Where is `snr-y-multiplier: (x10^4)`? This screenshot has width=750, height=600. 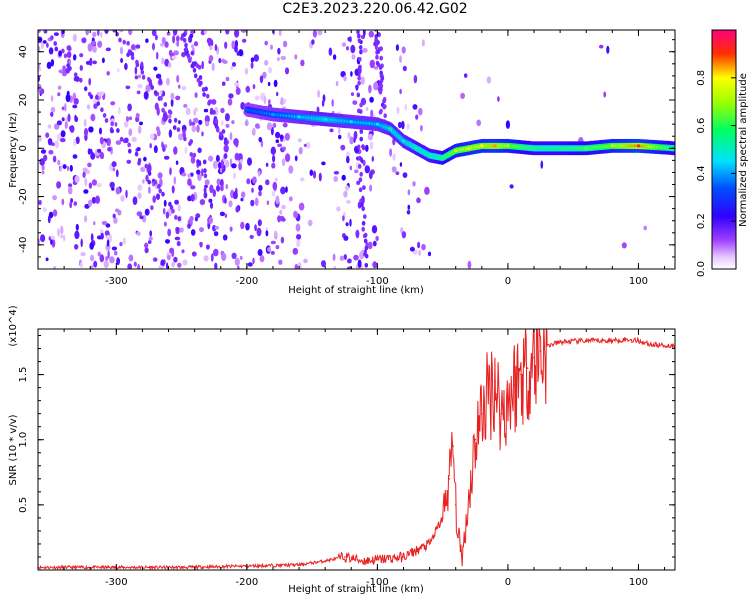 snr-y-multiplier: (x10^4) is located at coordinates (13, 325).